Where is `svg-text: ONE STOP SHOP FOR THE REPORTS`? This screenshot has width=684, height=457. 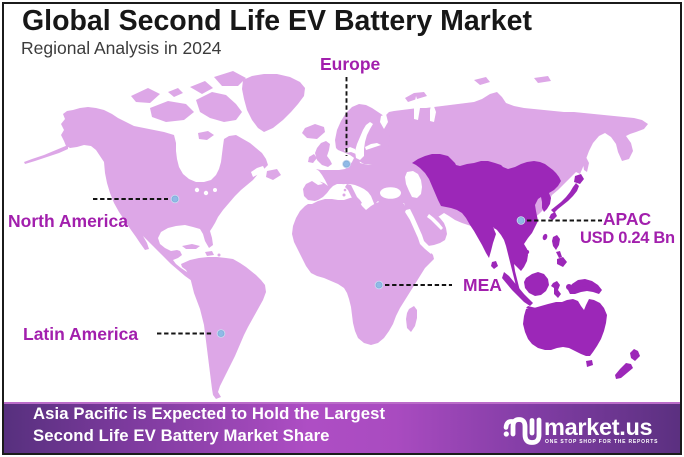
svg-text: ONE STOP SHOP FOR THE REPORTS is located at coordinates (601, 442).